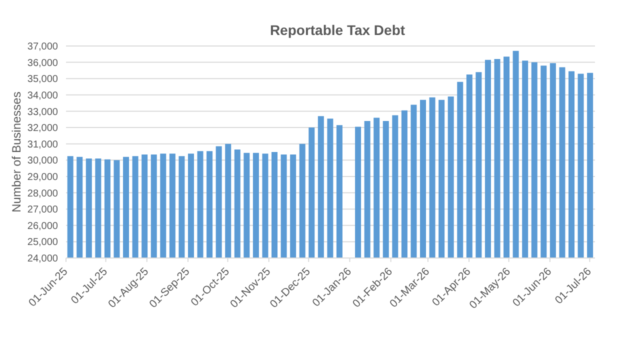 The image size is (640, 362). Describe the element at coordinates (42, 63) in the screenshot. I see `y-tick-label: 36,000` at that location.